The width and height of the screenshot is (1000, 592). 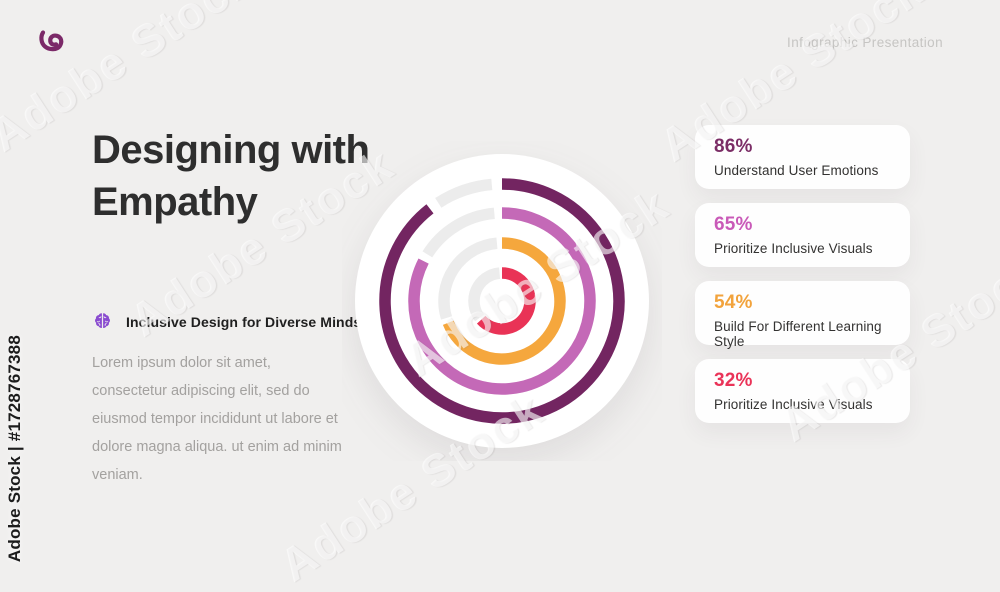 I want to click on stat-percent: 32%, so click(x=733, y=380).